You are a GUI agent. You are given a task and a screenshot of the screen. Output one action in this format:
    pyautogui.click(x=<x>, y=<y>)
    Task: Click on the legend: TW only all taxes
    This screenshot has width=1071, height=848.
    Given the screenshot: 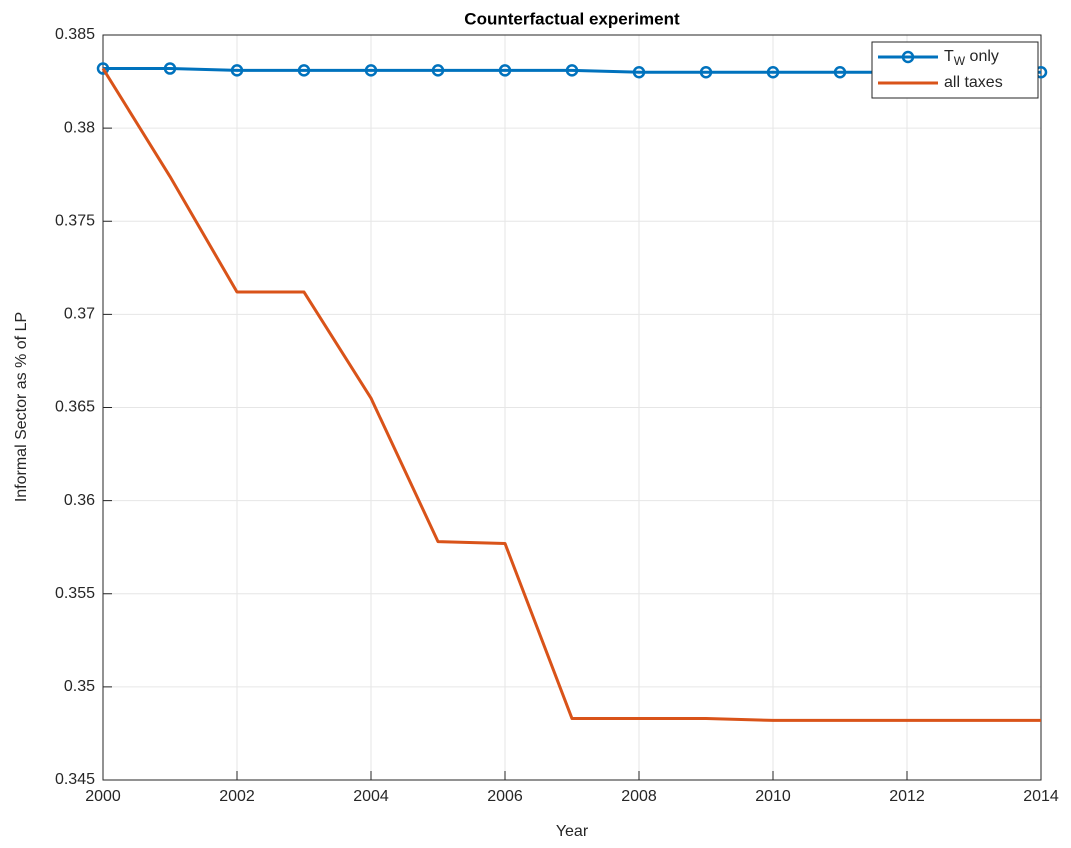 What is the action you would take?
    pyautogui.click(x=955, y=70)
    